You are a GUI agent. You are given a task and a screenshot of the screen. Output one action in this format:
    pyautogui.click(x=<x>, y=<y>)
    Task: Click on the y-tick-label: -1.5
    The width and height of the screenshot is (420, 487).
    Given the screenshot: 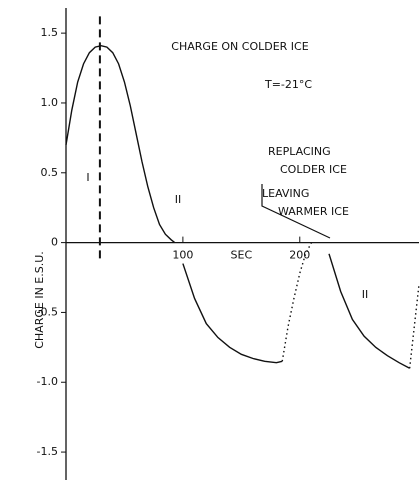 What is the action you would take?
    pyautogui.click(x=47, y=451)
    